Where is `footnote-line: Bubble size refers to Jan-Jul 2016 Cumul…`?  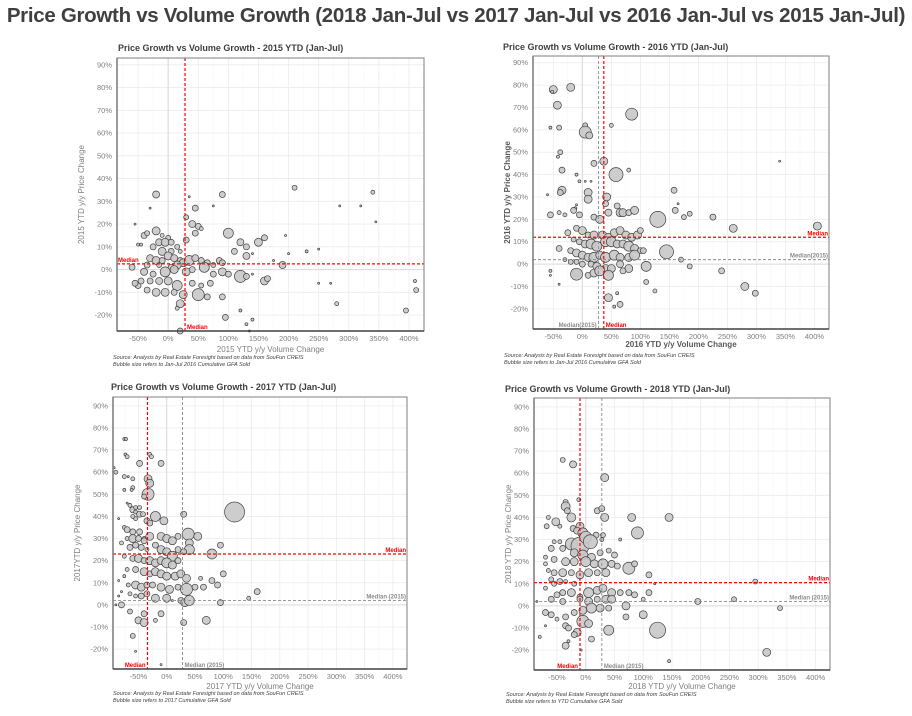 footnote-line: Bubble size refers to Jan-Jul 2016 Cumul… is located at coordinates (182, 365).